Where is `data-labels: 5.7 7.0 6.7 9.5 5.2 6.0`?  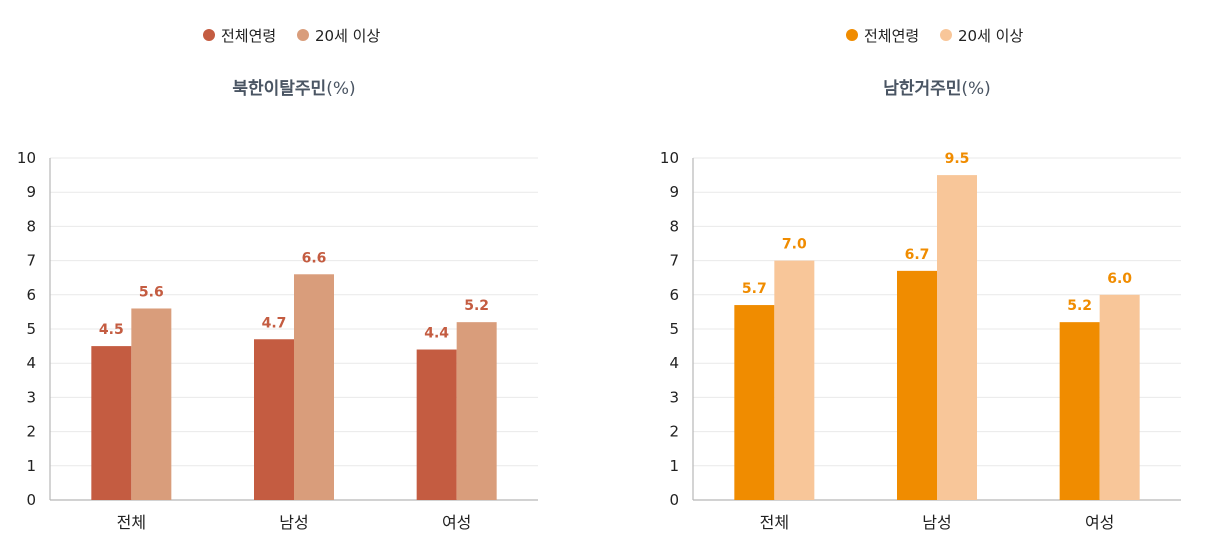 data-labels: 5.7 7.0 6.7 9.5 5.2 6.0 is located at coordinates (937, 232).